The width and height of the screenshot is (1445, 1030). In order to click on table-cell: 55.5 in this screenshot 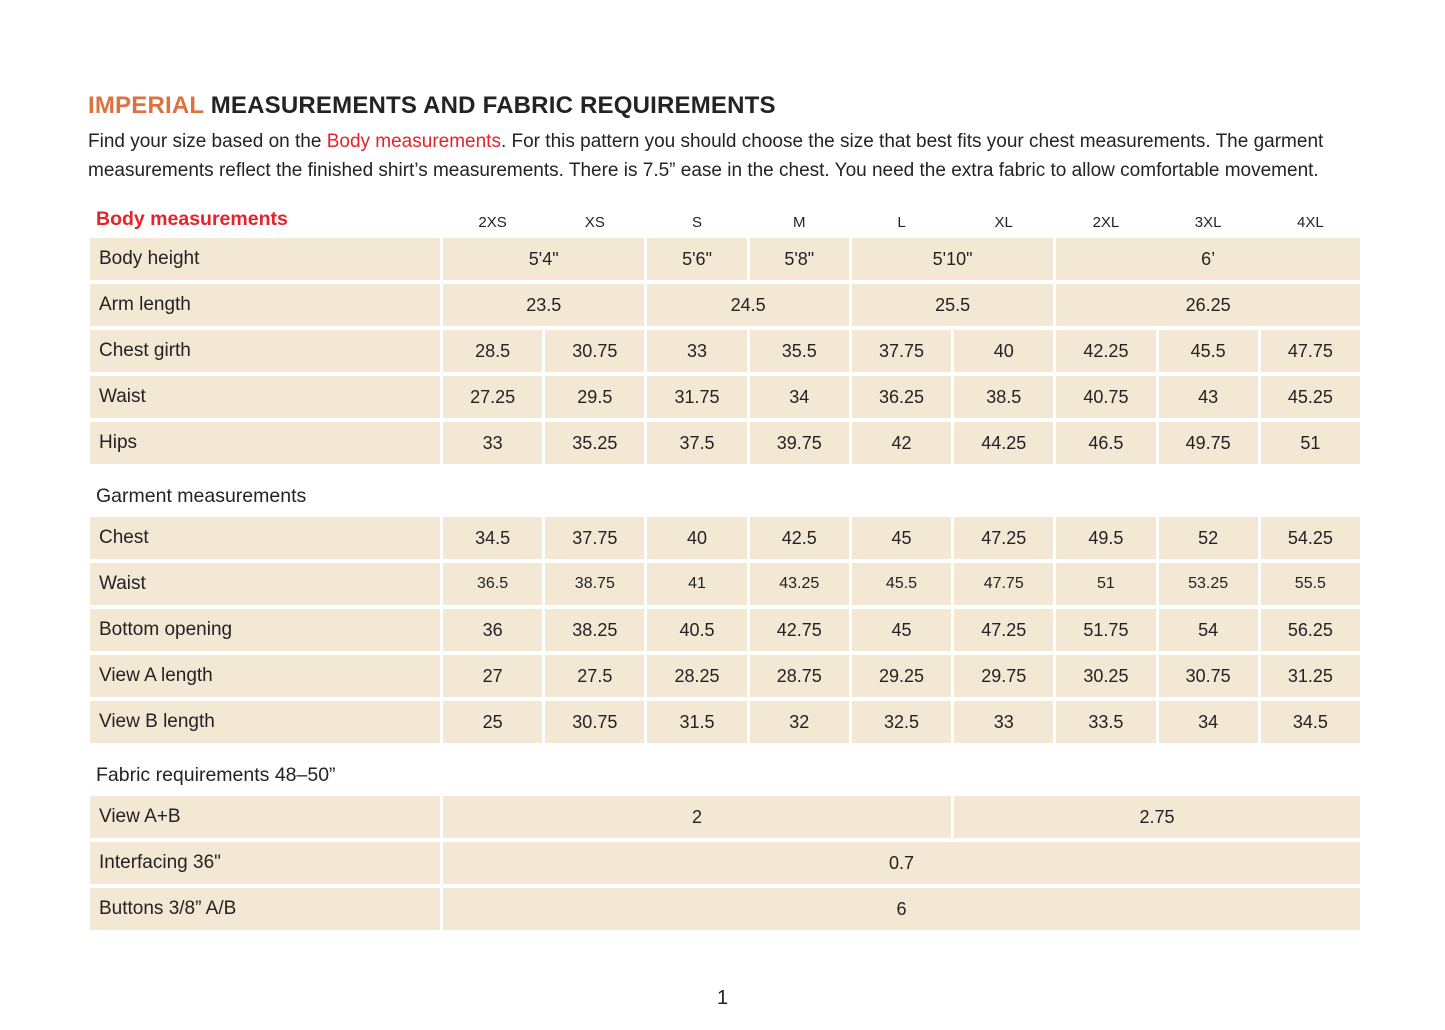, I will do `click(1310, 584)`.